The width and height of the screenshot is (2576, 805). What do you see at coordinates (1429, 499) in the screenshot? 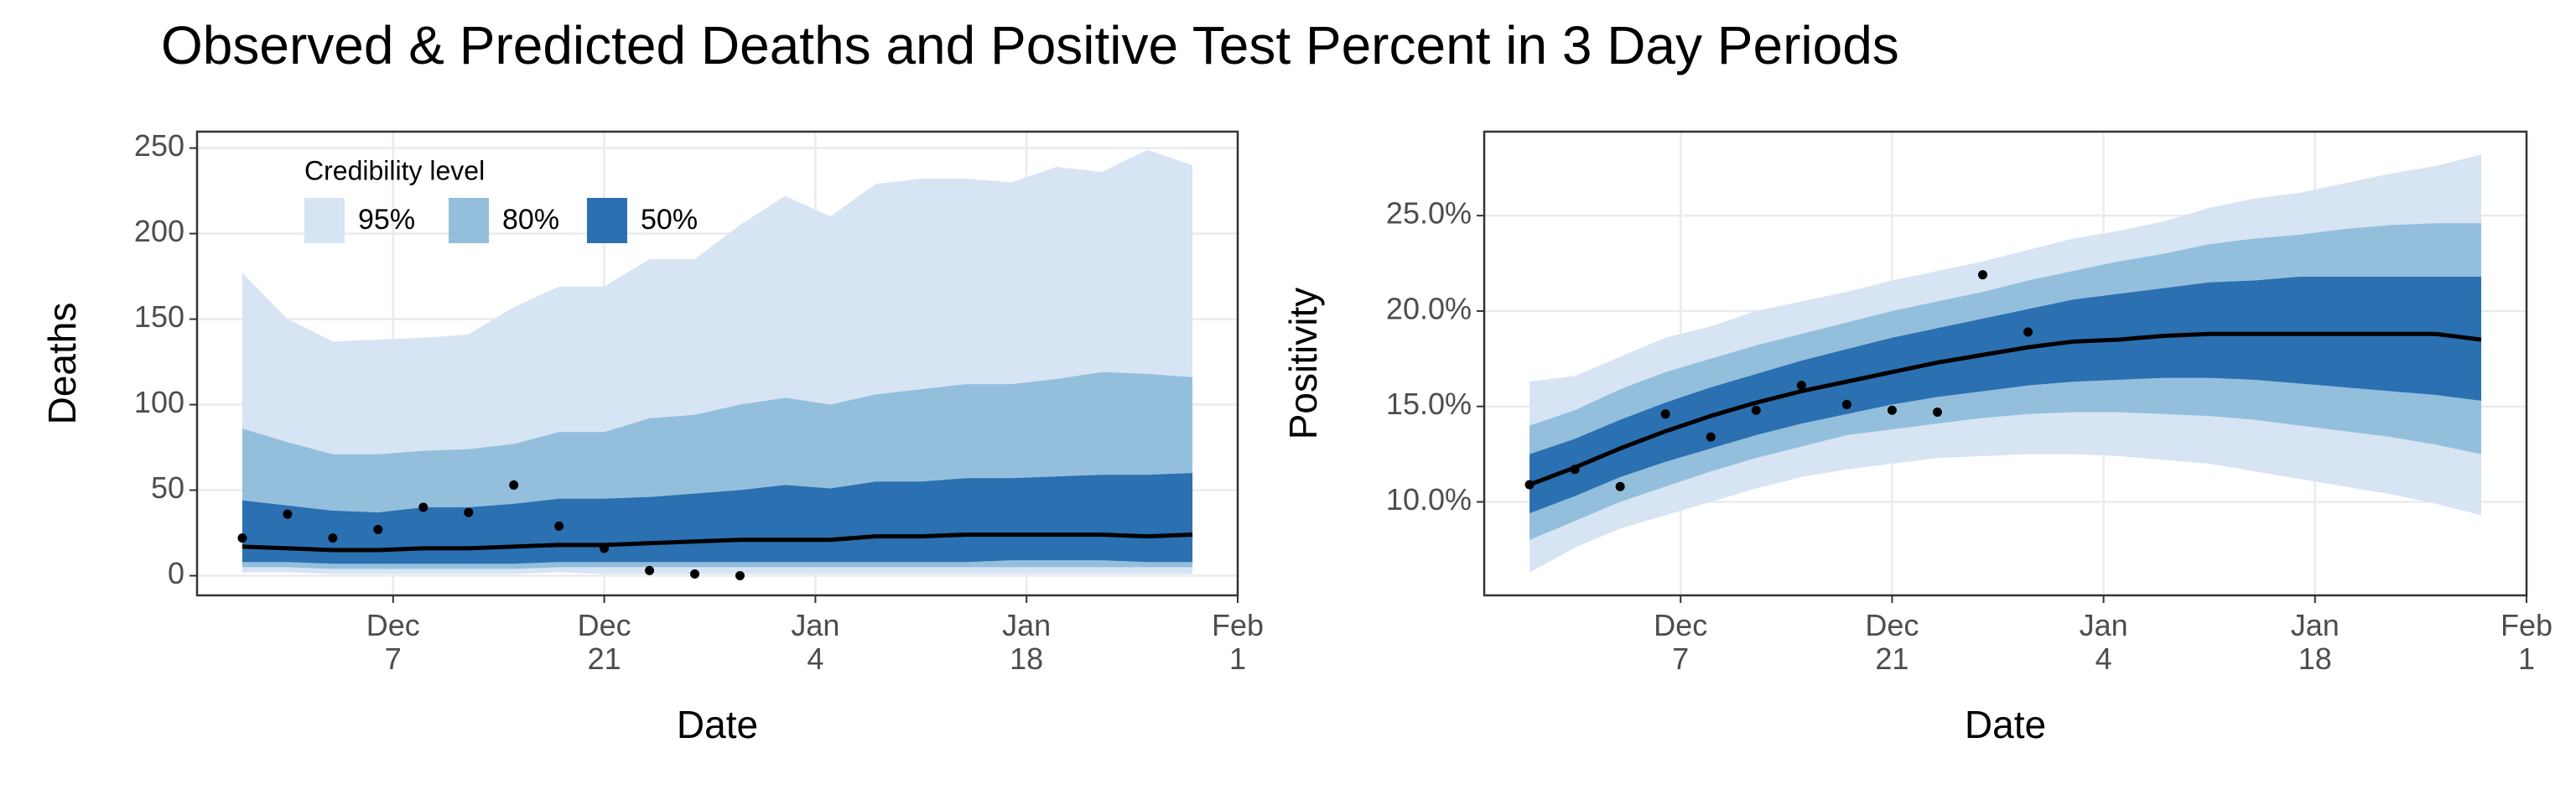
I see `y-tick-label: 10.0%` at bounding box center [1429, 499].